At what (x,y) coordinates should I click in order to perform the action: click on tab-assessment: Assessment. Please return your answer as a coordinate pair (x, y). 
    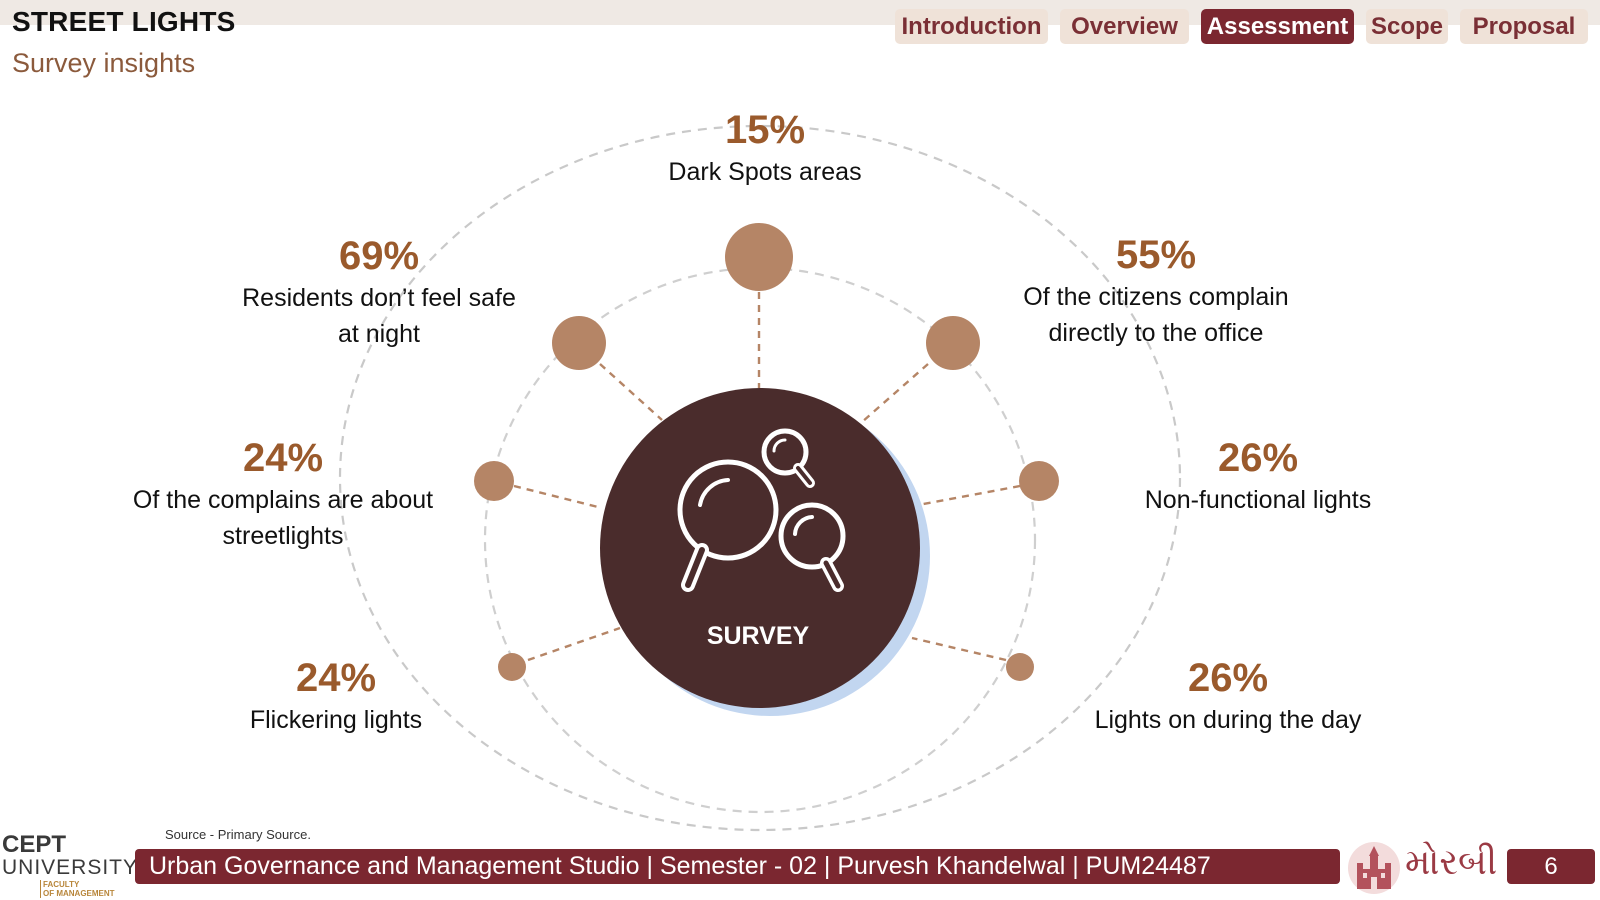
    Looking at the image, I should click on (1277, 26).